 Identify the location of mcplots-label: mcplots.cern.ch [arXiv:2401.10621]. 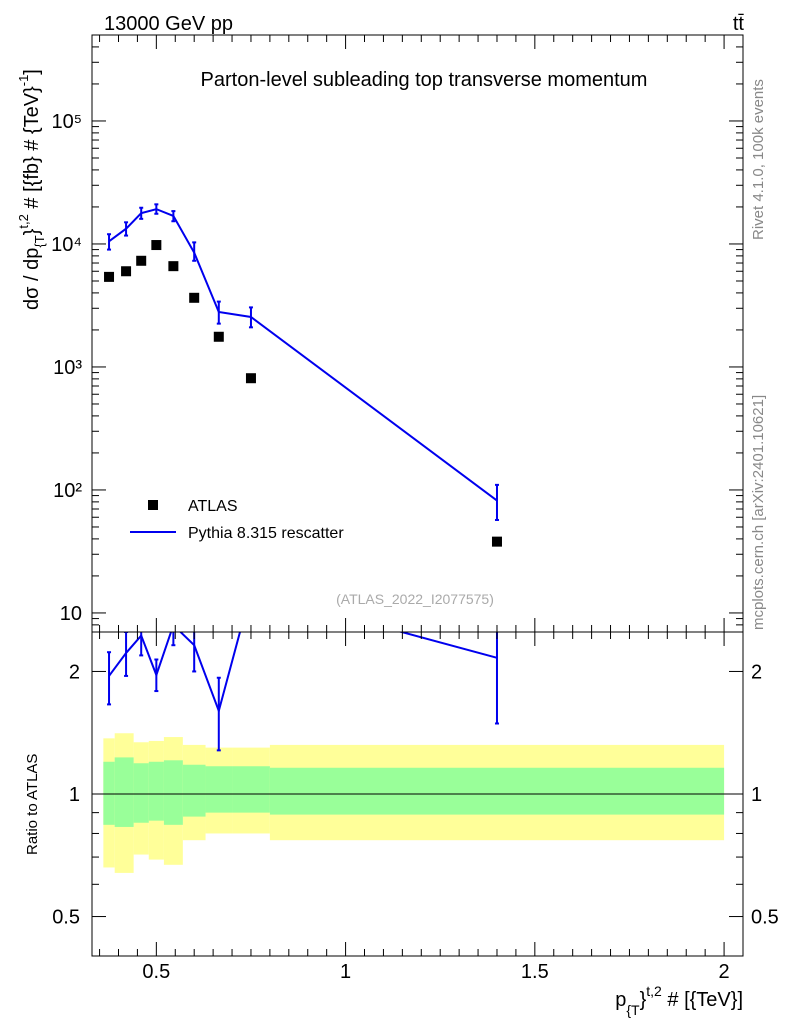
(758, 512).